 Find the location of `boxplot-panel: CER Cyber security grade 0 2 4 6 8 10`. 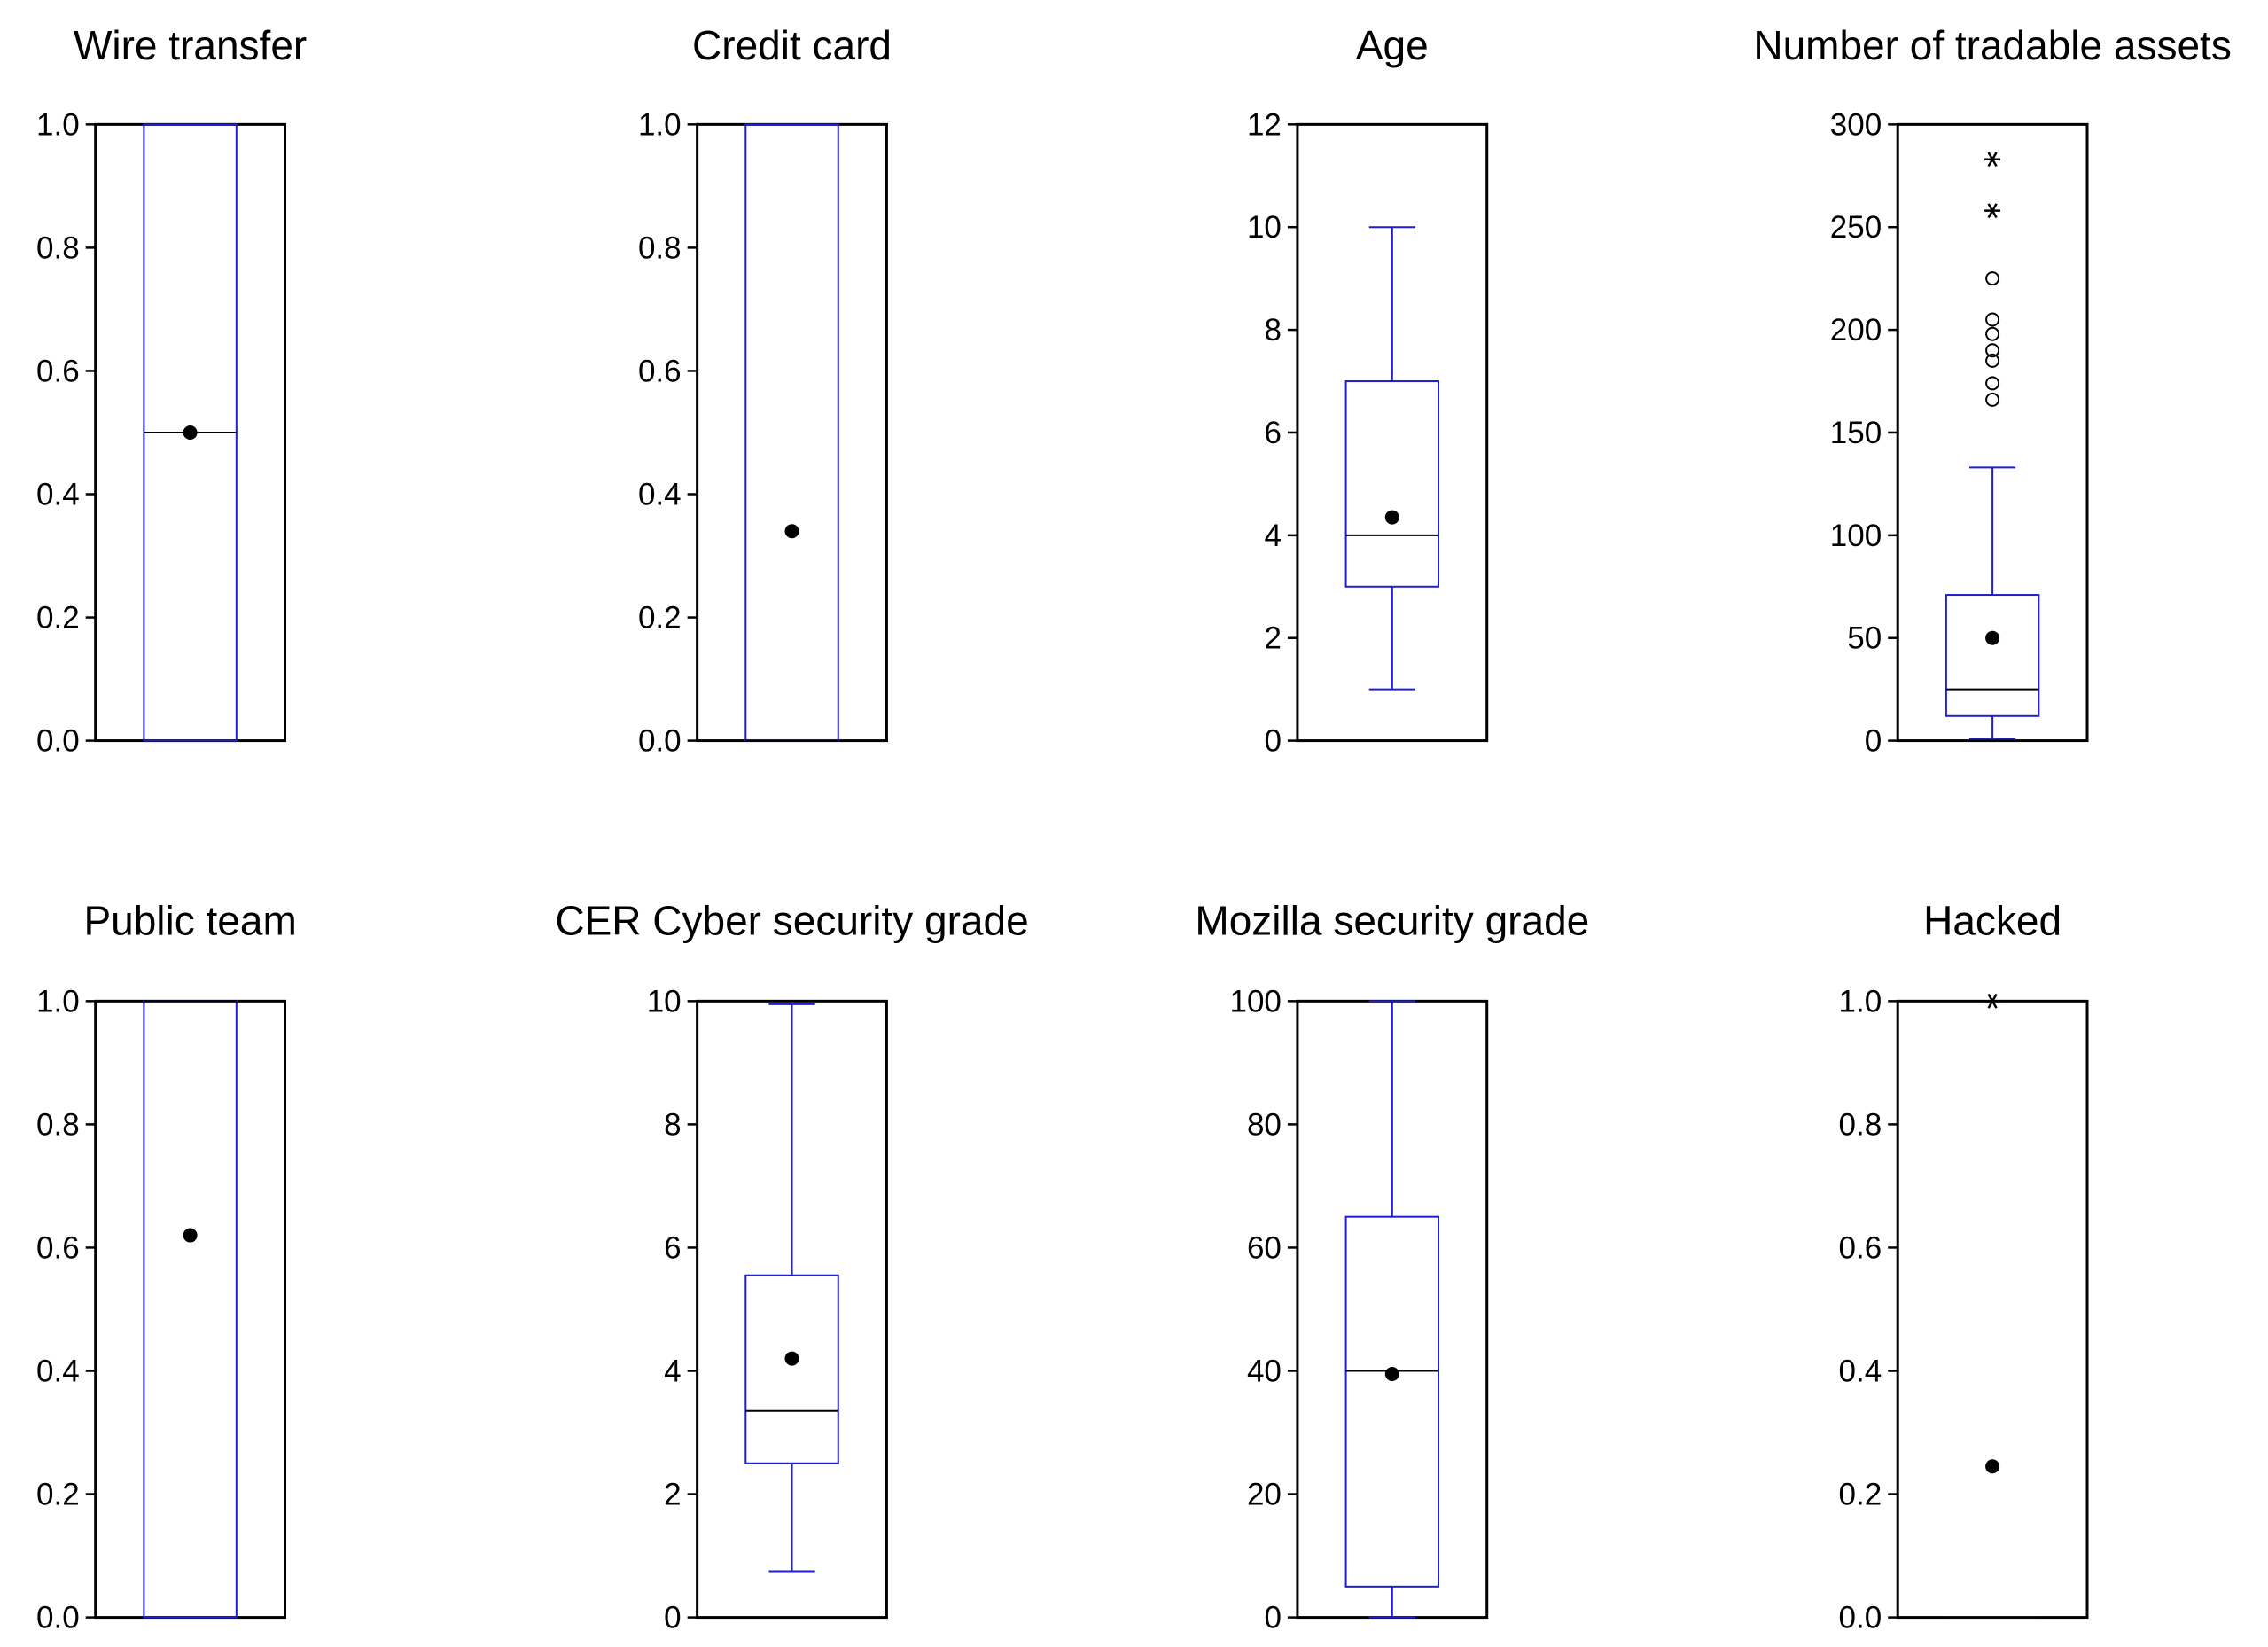

boxplot-panel: CER Cyber security grade 0 2 4 6 8 10 is located at coordinates (791, 1266).